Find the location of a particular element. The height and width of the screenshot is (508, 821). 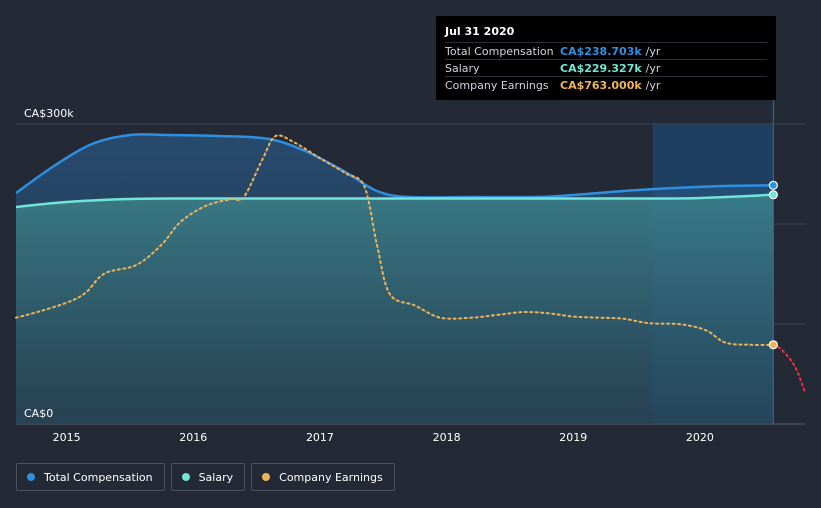

tooltip-row-salary: Salary CA$229.327k /yr is located at coordinates (606, 67).